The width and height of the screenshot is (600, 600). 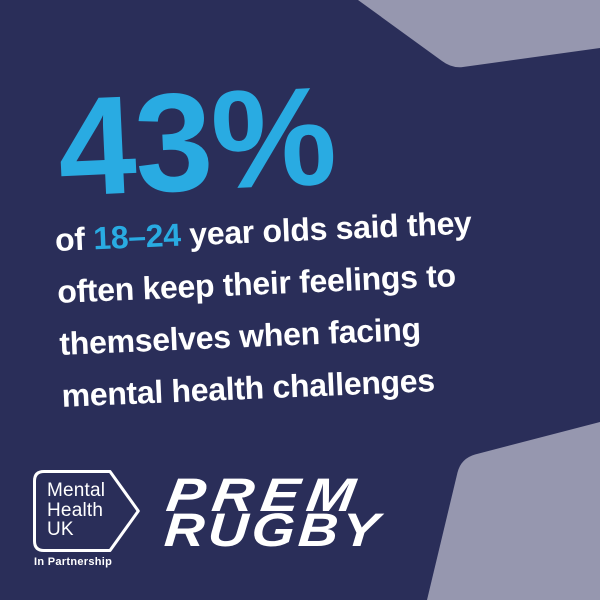 I want to click on mental-health-uk-logo-text: Mental Health UK, so click(x=76, y=510).